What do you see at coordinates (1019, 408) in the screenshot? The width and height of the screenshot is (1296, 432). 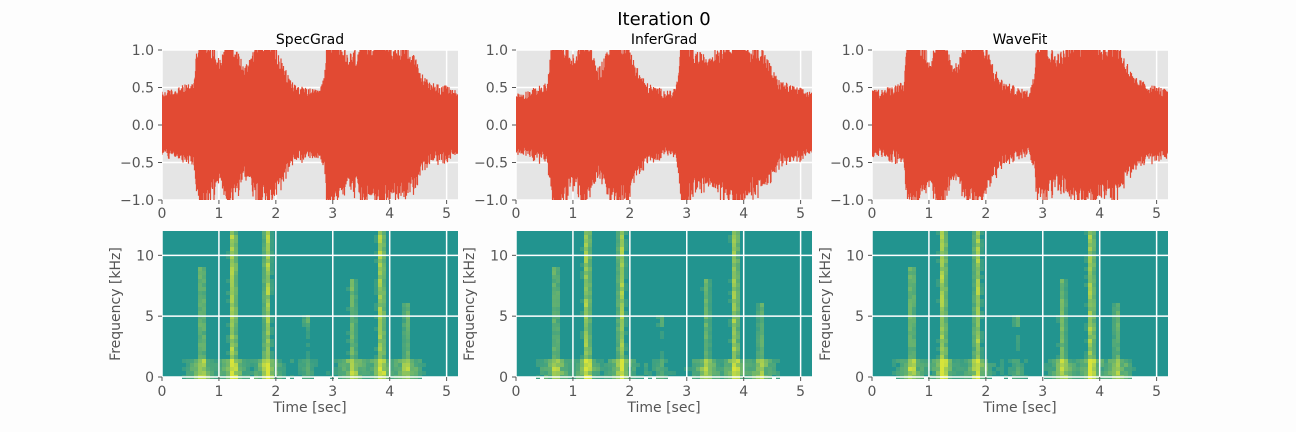 I see `x-axis-label: Time [sec]` at bounding box center [1019, 408].